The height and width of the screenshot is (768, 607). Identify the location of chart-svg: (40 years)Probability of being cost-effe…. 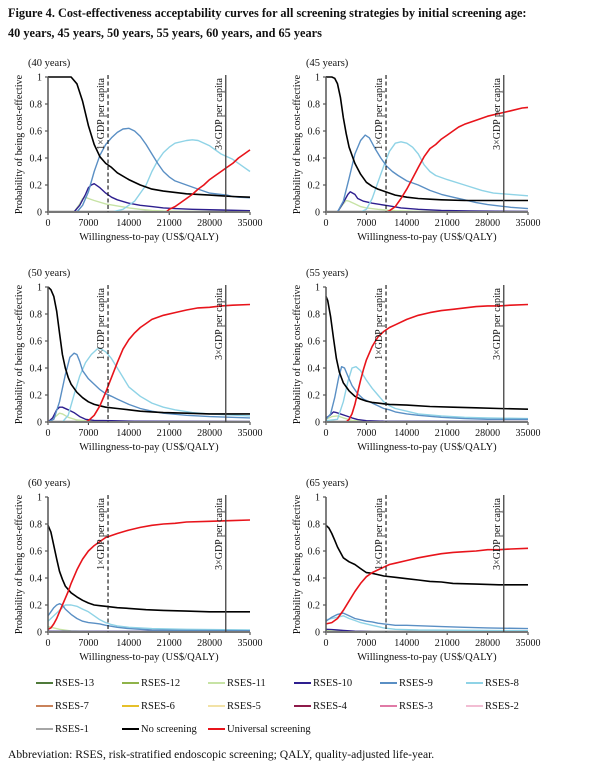
(138, 150).